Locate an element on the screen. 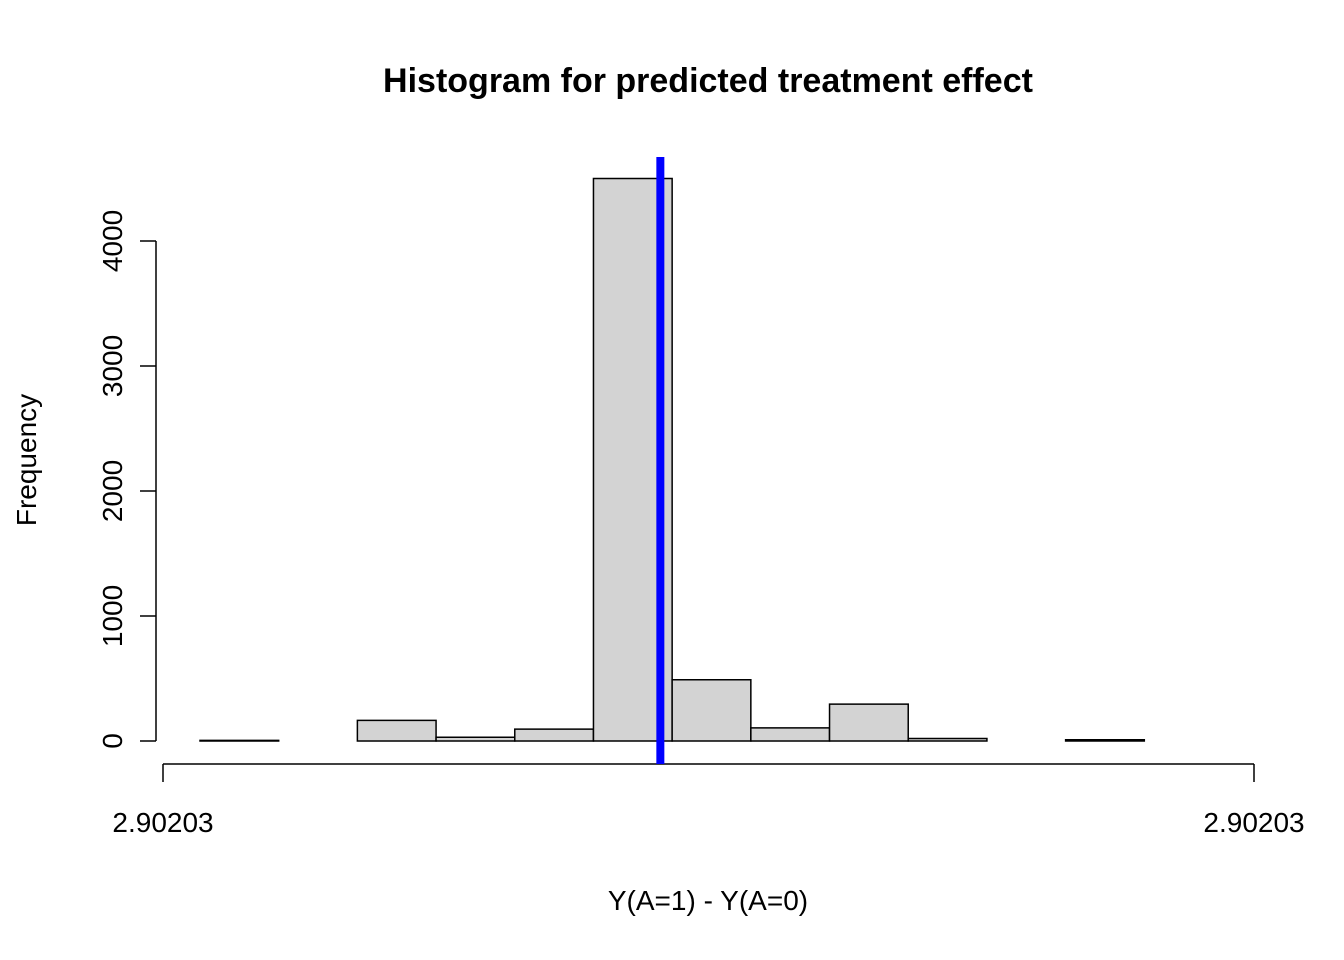  y-tick-label: 3000 is located at coordinates (112, 366).